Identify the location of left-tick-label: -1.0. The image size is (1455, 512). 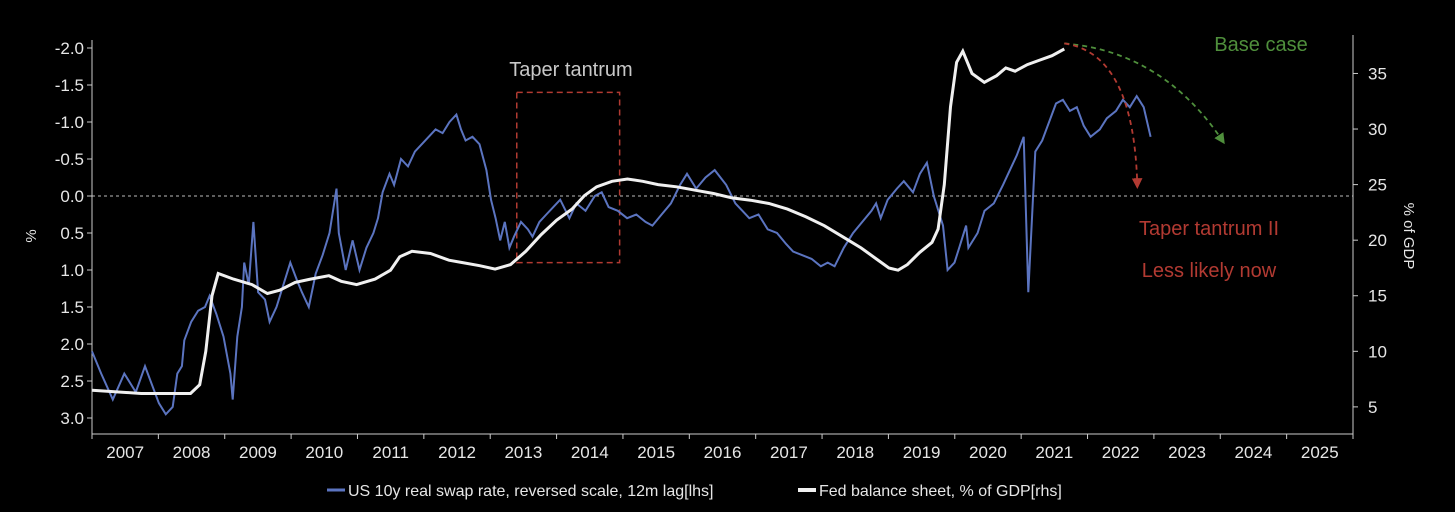
(69, 122).